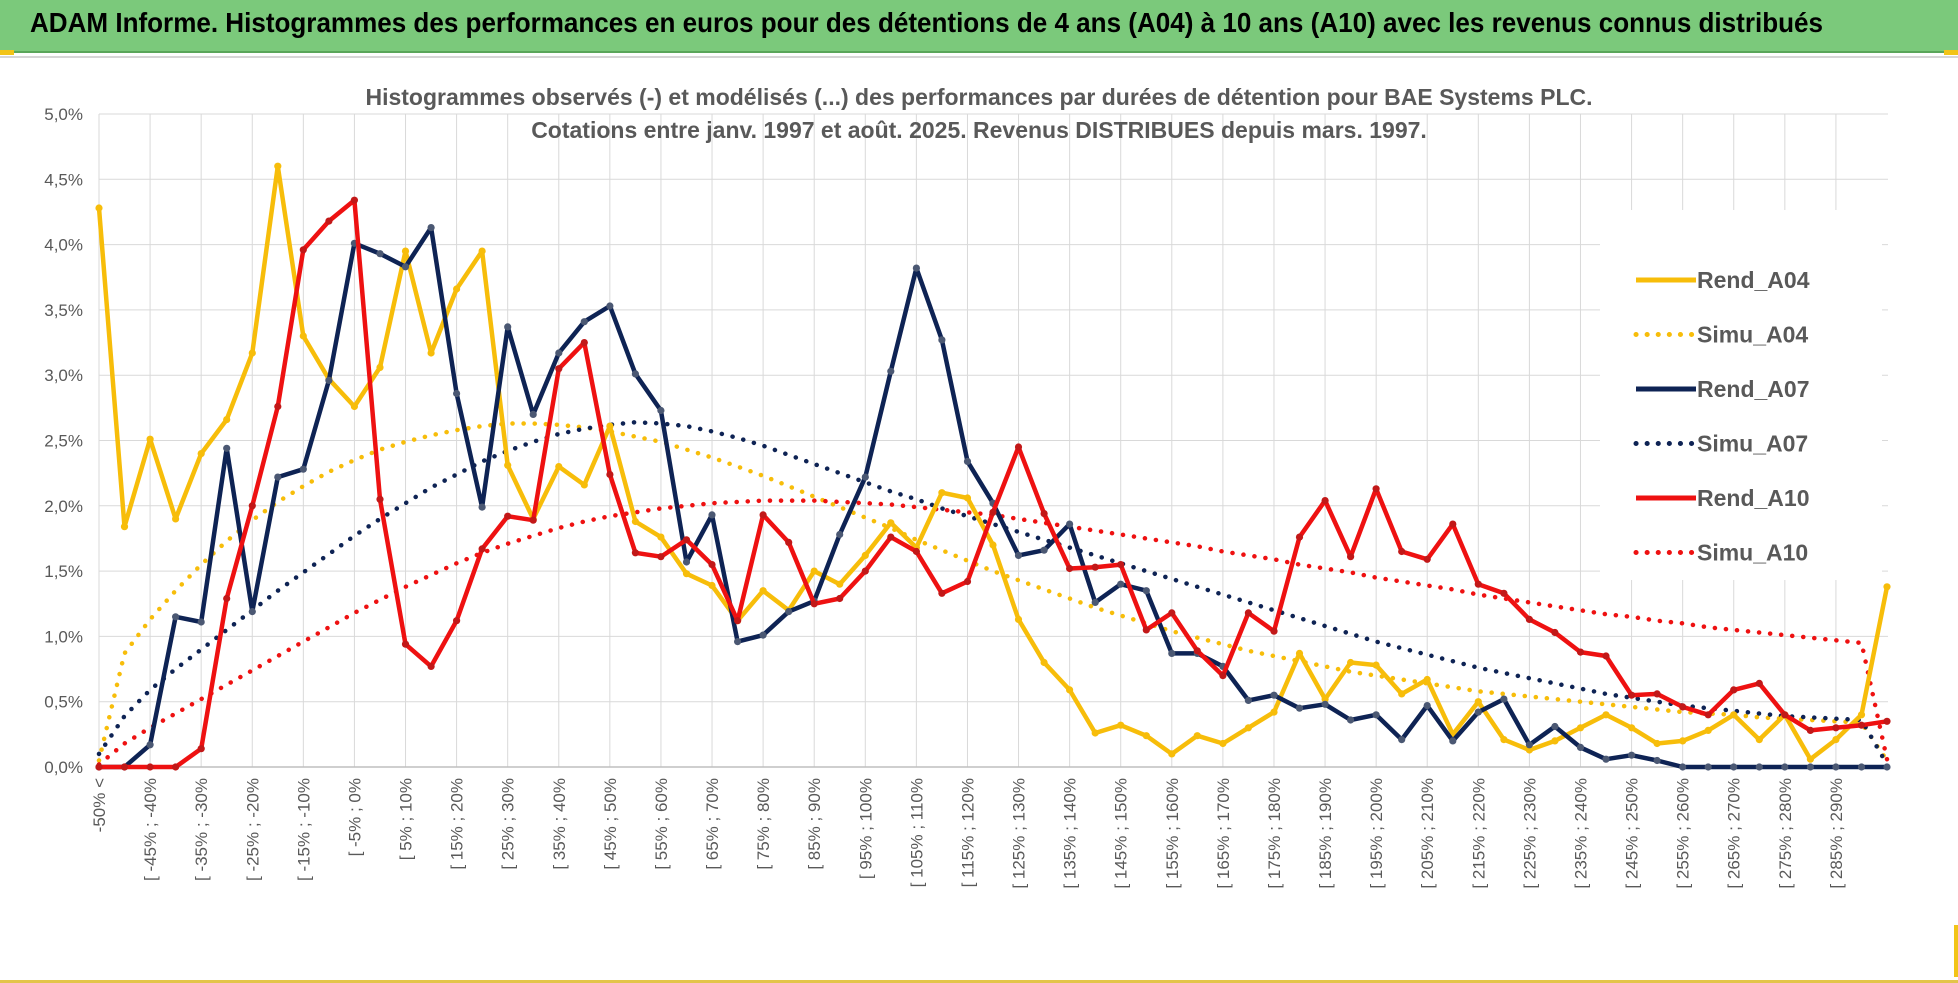  Describe the element at coordinates (63, 571) in the screenshot. I see `y-tick-label: 1,5%` at that location.